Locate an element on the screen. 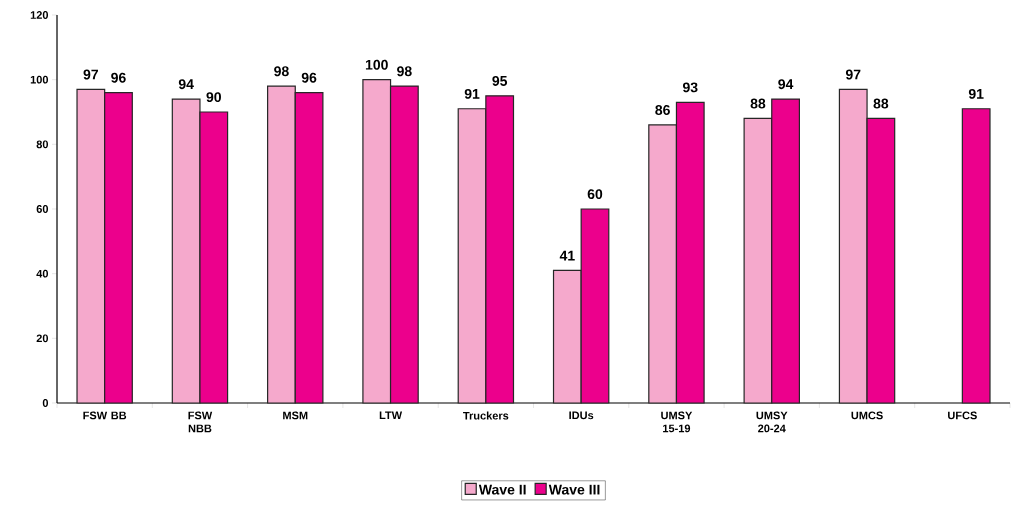  data-label: 93 is located at coordinates (690, 87).